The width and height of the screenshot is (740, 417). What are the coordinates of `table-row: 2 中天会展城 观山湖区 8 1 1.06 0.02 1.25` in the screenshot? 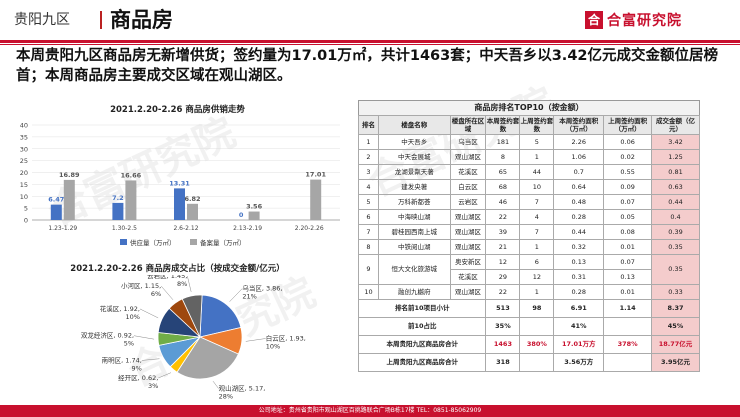 It's located at (529, 157).